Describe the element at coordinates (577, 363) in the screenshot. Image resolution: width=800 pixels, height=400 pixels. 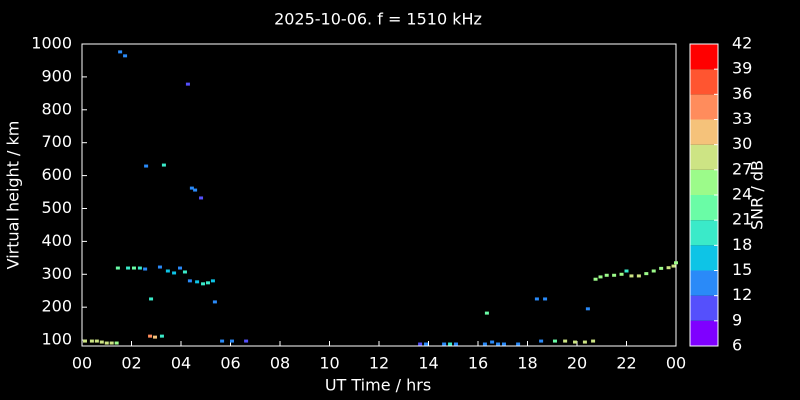
I see `x-tick-label: 20` at that location.